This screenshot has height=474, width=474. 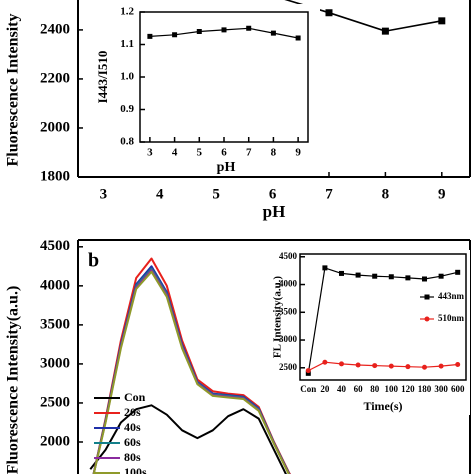 What do you see at coordinates (278, 317) in the screenshot?
I see `y-axis-title: FL Intensity(a.u.)` at bounding box center [278, 317].